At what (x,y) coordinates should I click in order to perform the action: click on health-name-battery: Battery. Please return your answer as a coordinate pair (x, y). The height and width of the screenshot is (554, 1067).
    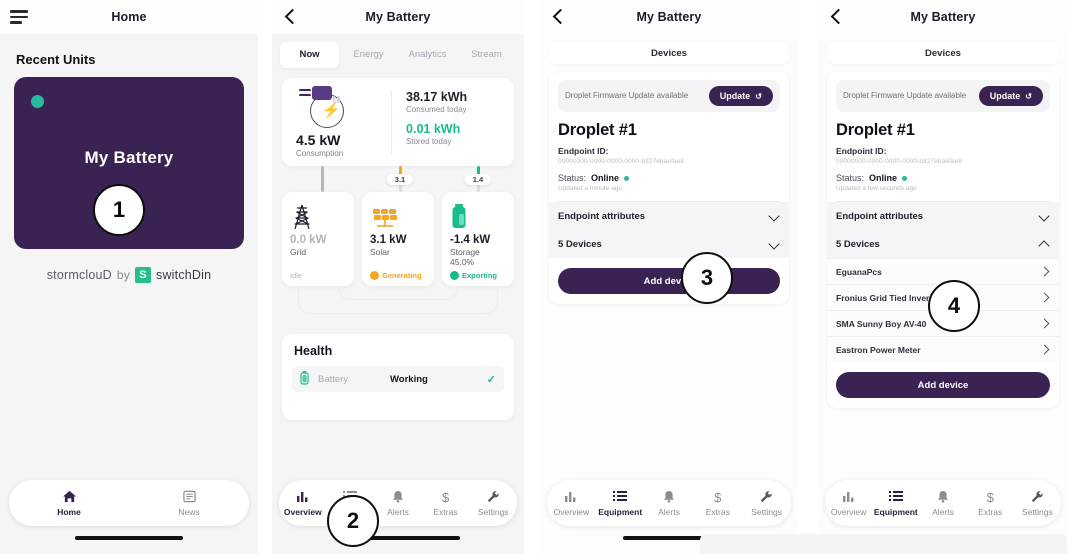
    Looking at the image, I should click on (333, 379).